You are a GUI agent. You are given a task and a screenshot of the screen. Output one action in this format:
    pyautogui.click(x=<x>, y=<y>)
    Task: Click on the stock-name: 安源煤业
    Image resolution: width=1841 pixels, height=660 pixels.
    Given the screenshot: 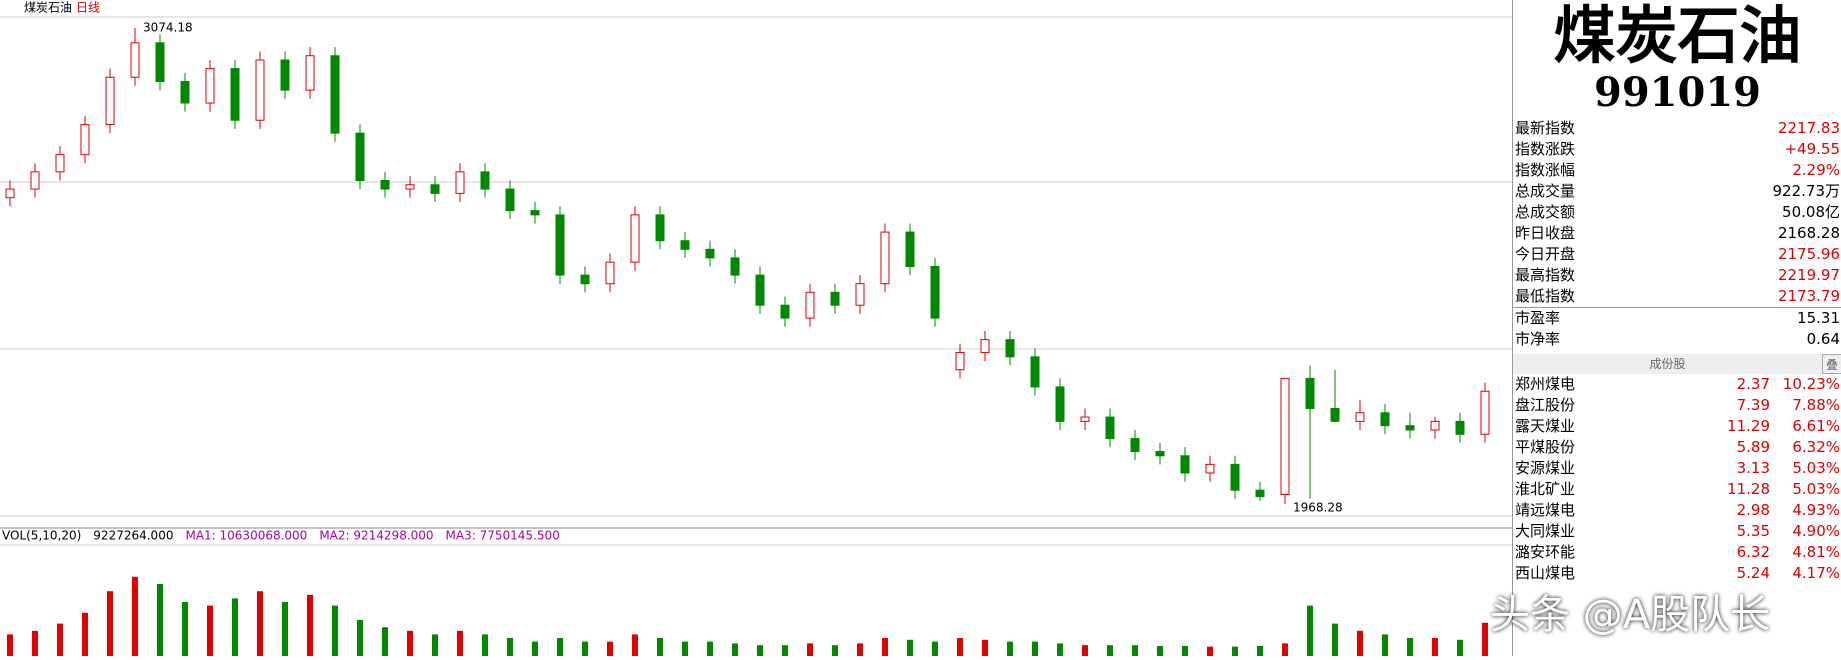 What is the action you would take?
    pyautogui.click(x=1545, y=468)
    